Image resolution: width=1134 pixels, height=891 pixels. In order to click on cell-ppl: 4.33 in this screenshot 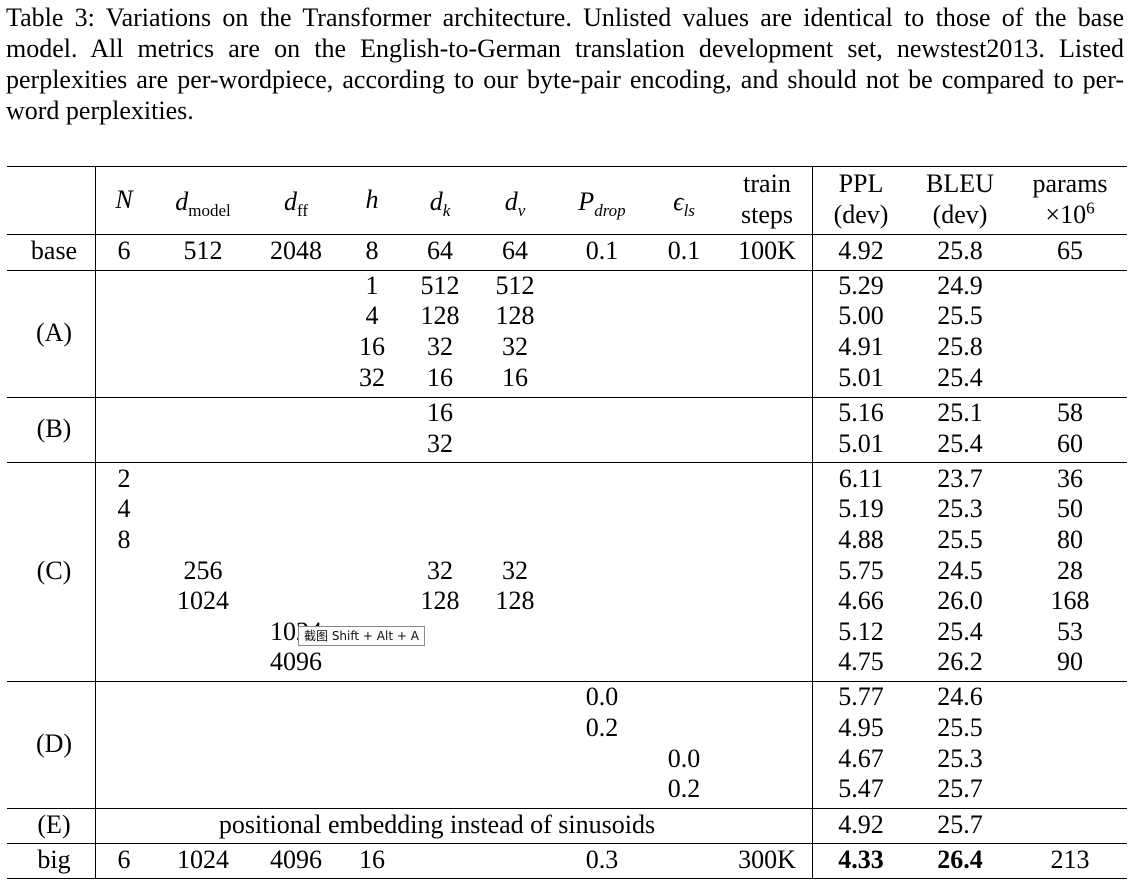, I will do `click(861, 859)`.